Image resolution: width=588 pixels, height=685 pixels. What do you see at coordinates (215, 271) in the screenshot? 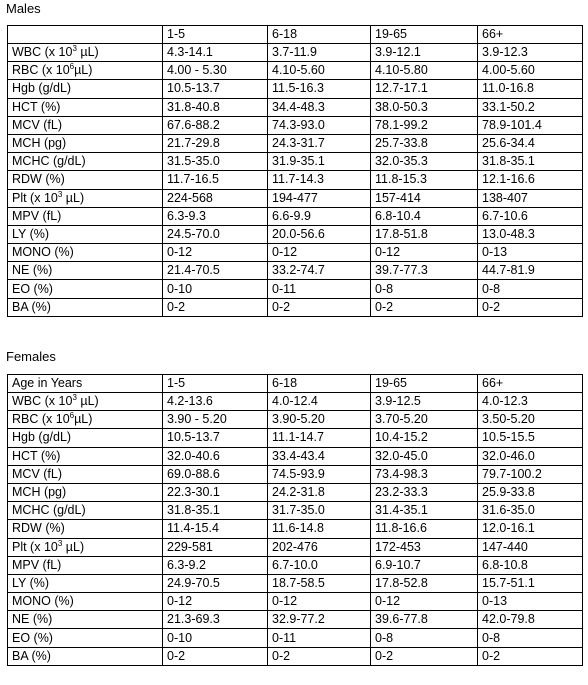
I see `range-value-cell: 21.4-70.5` at bounding box center [215, 271].